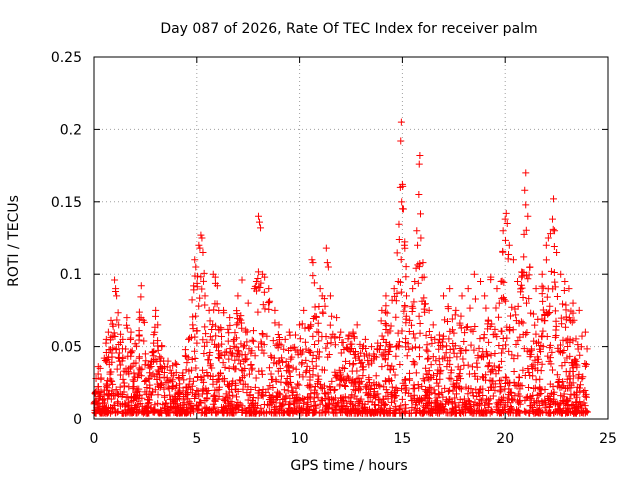 The height and width of the screenshot is (480, 640). Describe the element at coordinates (348, 466) in the screenshot. I see `x-axis-title: GPS time / hours` at that location.